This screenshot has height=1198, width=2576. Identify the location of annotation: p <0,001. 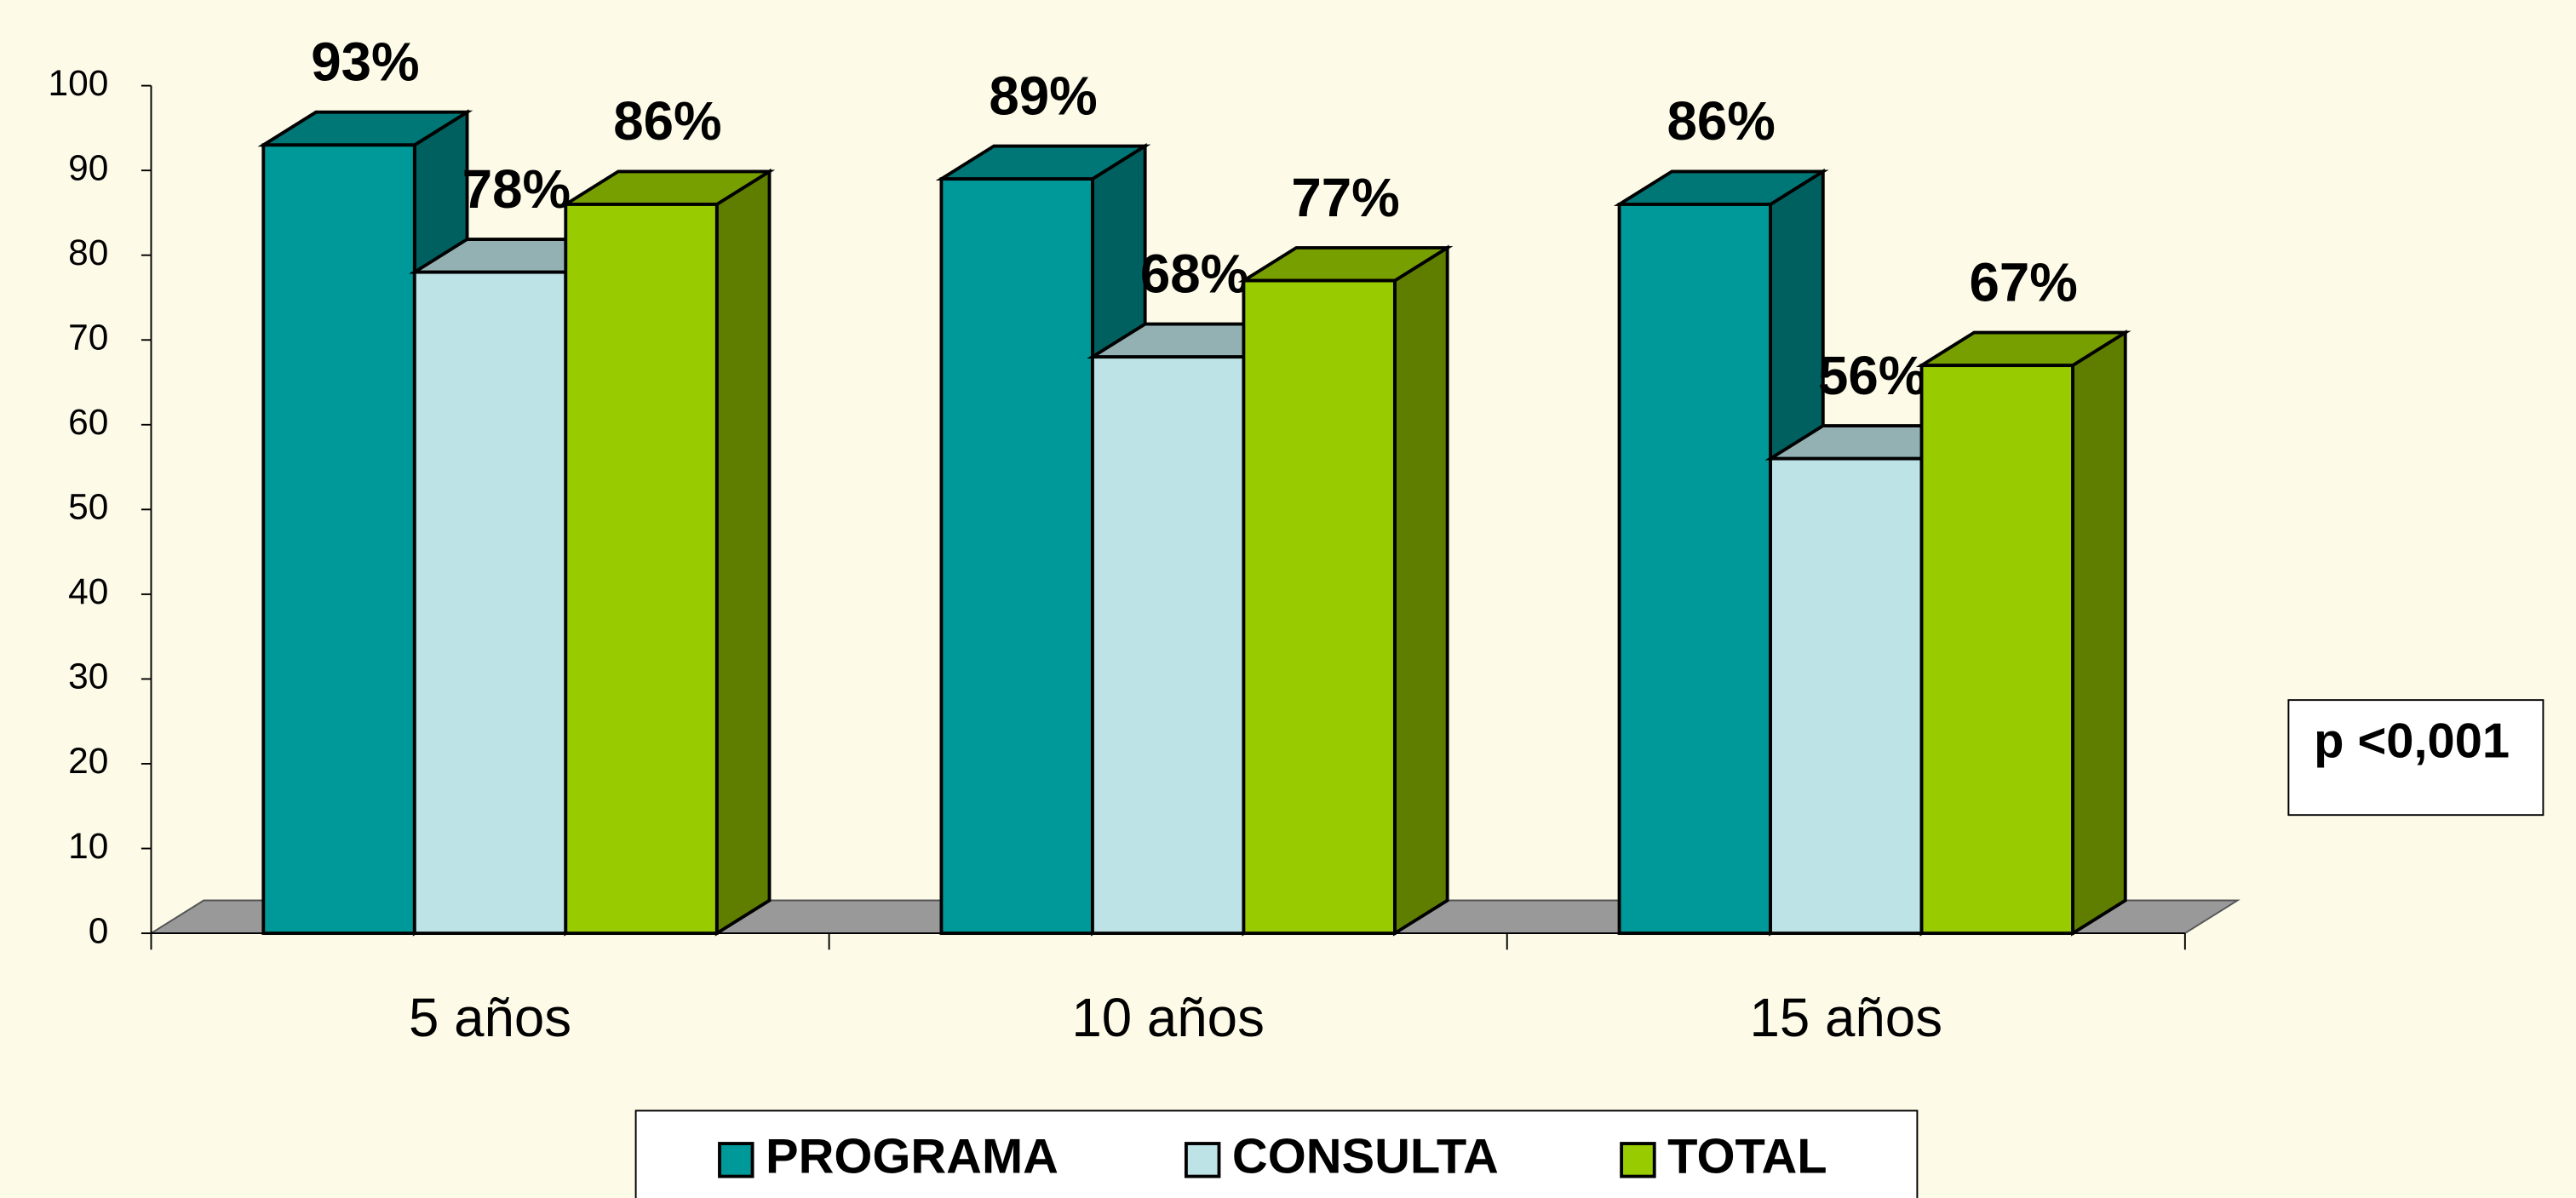
(2412, 741).